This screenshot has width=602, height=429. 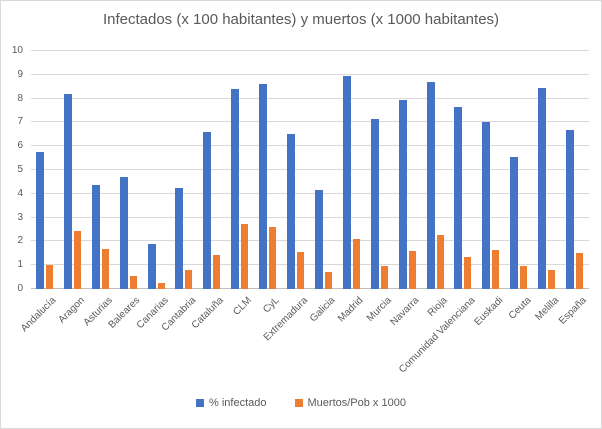 I want to click on legend: % infectado Muertos/Pob x 1000, so click(x=301, y=403).